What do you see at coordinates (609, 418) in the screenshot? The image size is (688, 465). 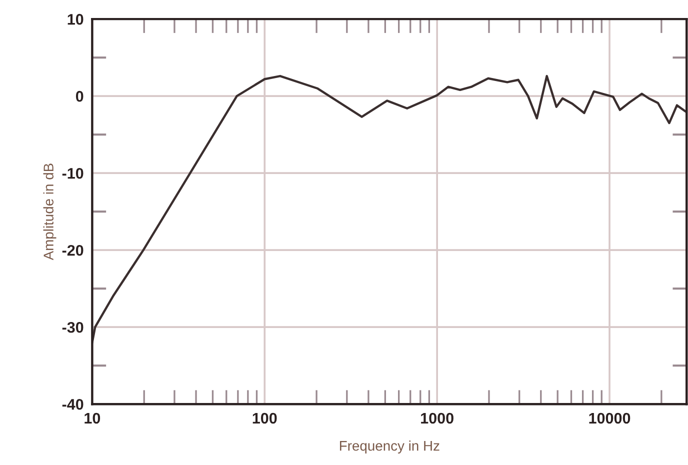 I see `x-tick-label: 10000` at bounding box center [609, 418].